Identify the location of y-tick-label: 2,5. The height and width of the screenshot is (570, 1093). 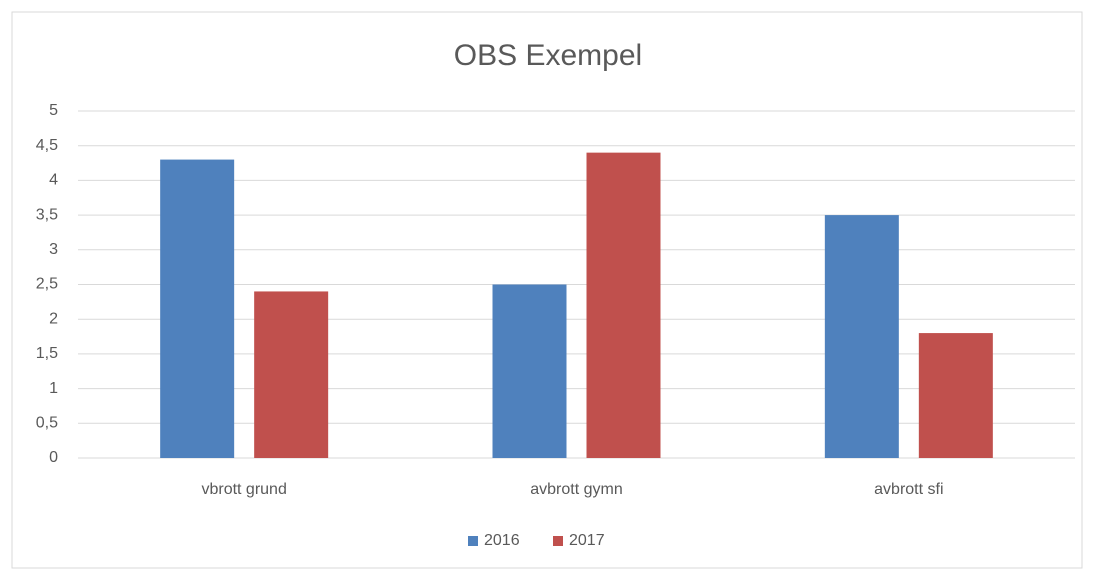
(47, 284).